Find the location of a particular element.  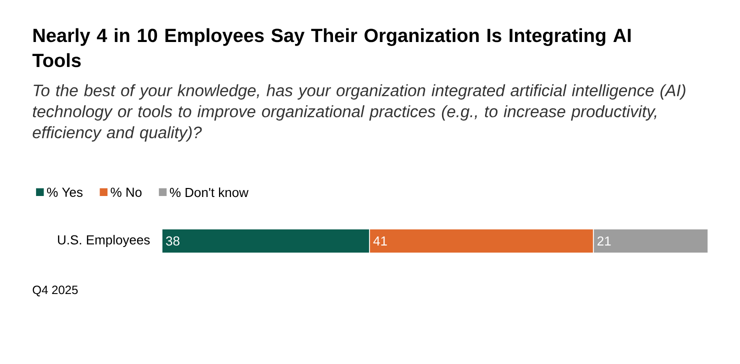

text: Q4 2025 is located at coordinates (55, 291).